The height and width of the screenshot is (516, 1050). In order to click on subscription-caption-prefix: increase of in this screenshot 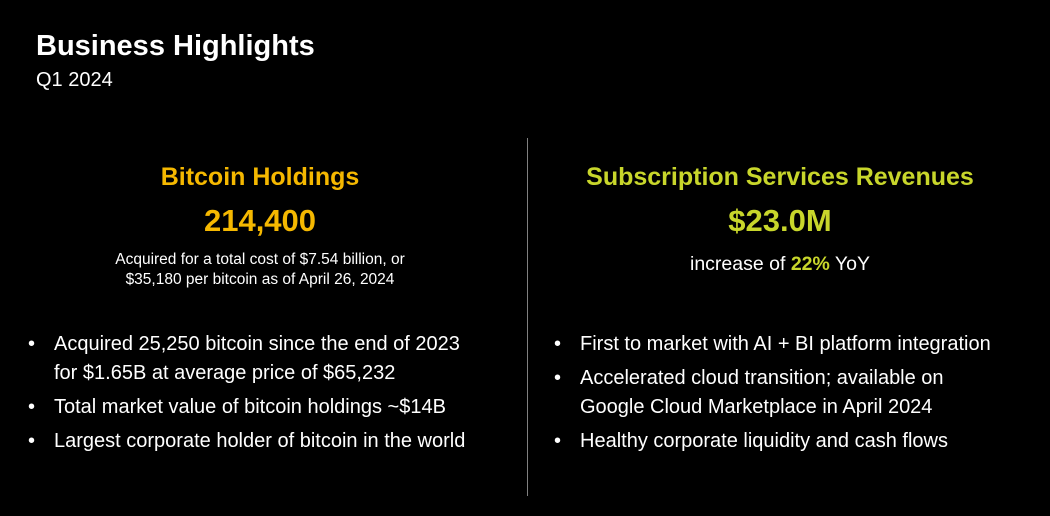, I will do `click(740, 264)`.